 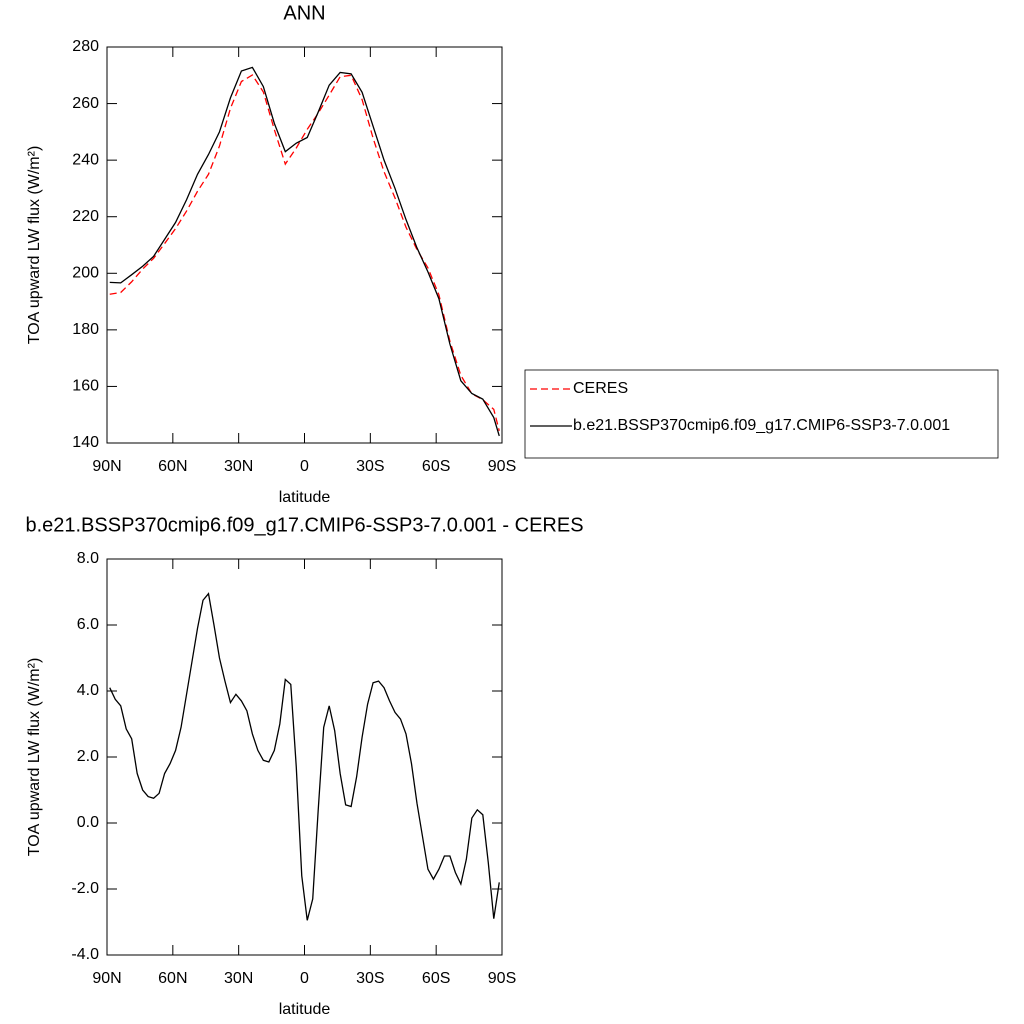 What do you see at coordinates (85, 159) in the screenshot?
I see `y-tick-label: 240` at bounding box center [85, 159].